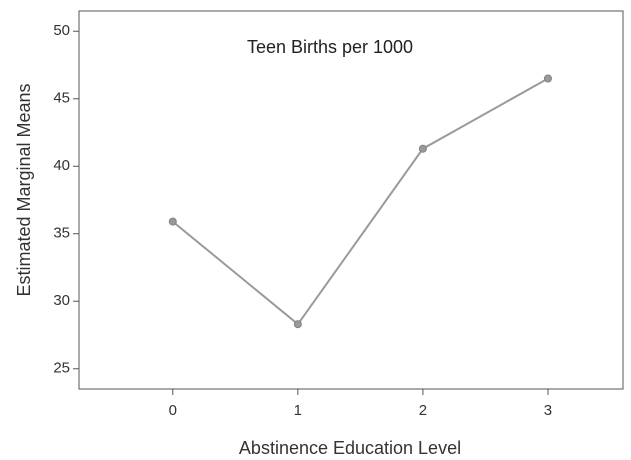 The width and height of the screenshot is (631, 460). I want to click on x-axis-label: Abstinence Education Level, so click(350, 448).